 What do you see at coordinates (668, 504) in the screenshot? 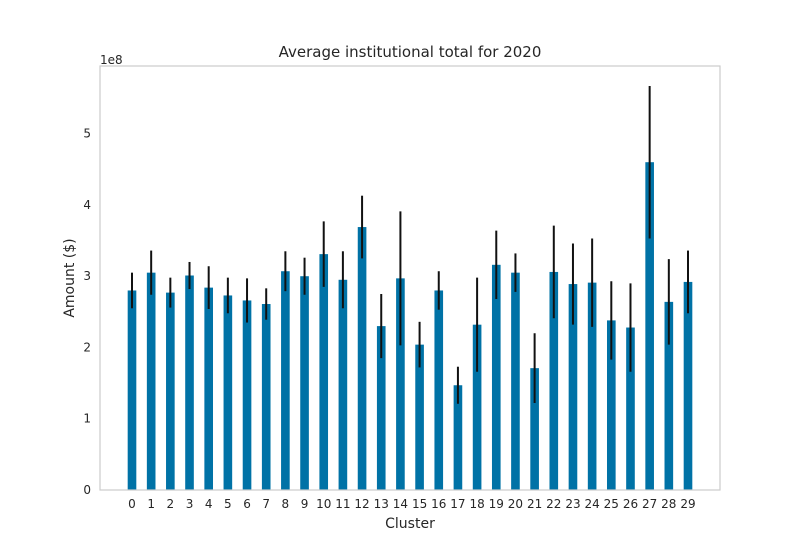
I see `x-tick-label: 28` at bounding box center [668, 504].